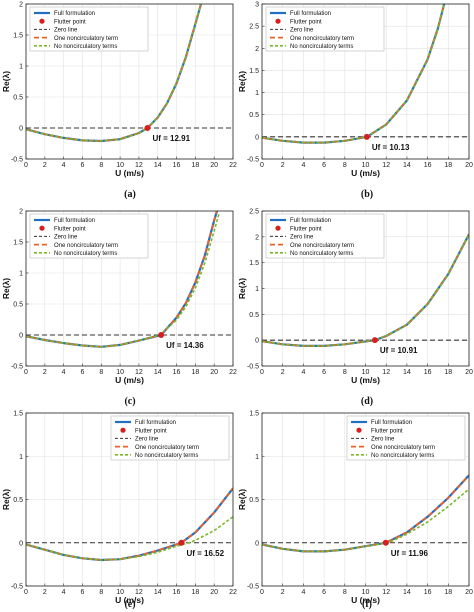 The height and width of the screenshot is (612, 474). Describe the element at coordinates (205, 553) in the screenshot. I see `flutter-speed-label: Uf = 16.52` at that location.